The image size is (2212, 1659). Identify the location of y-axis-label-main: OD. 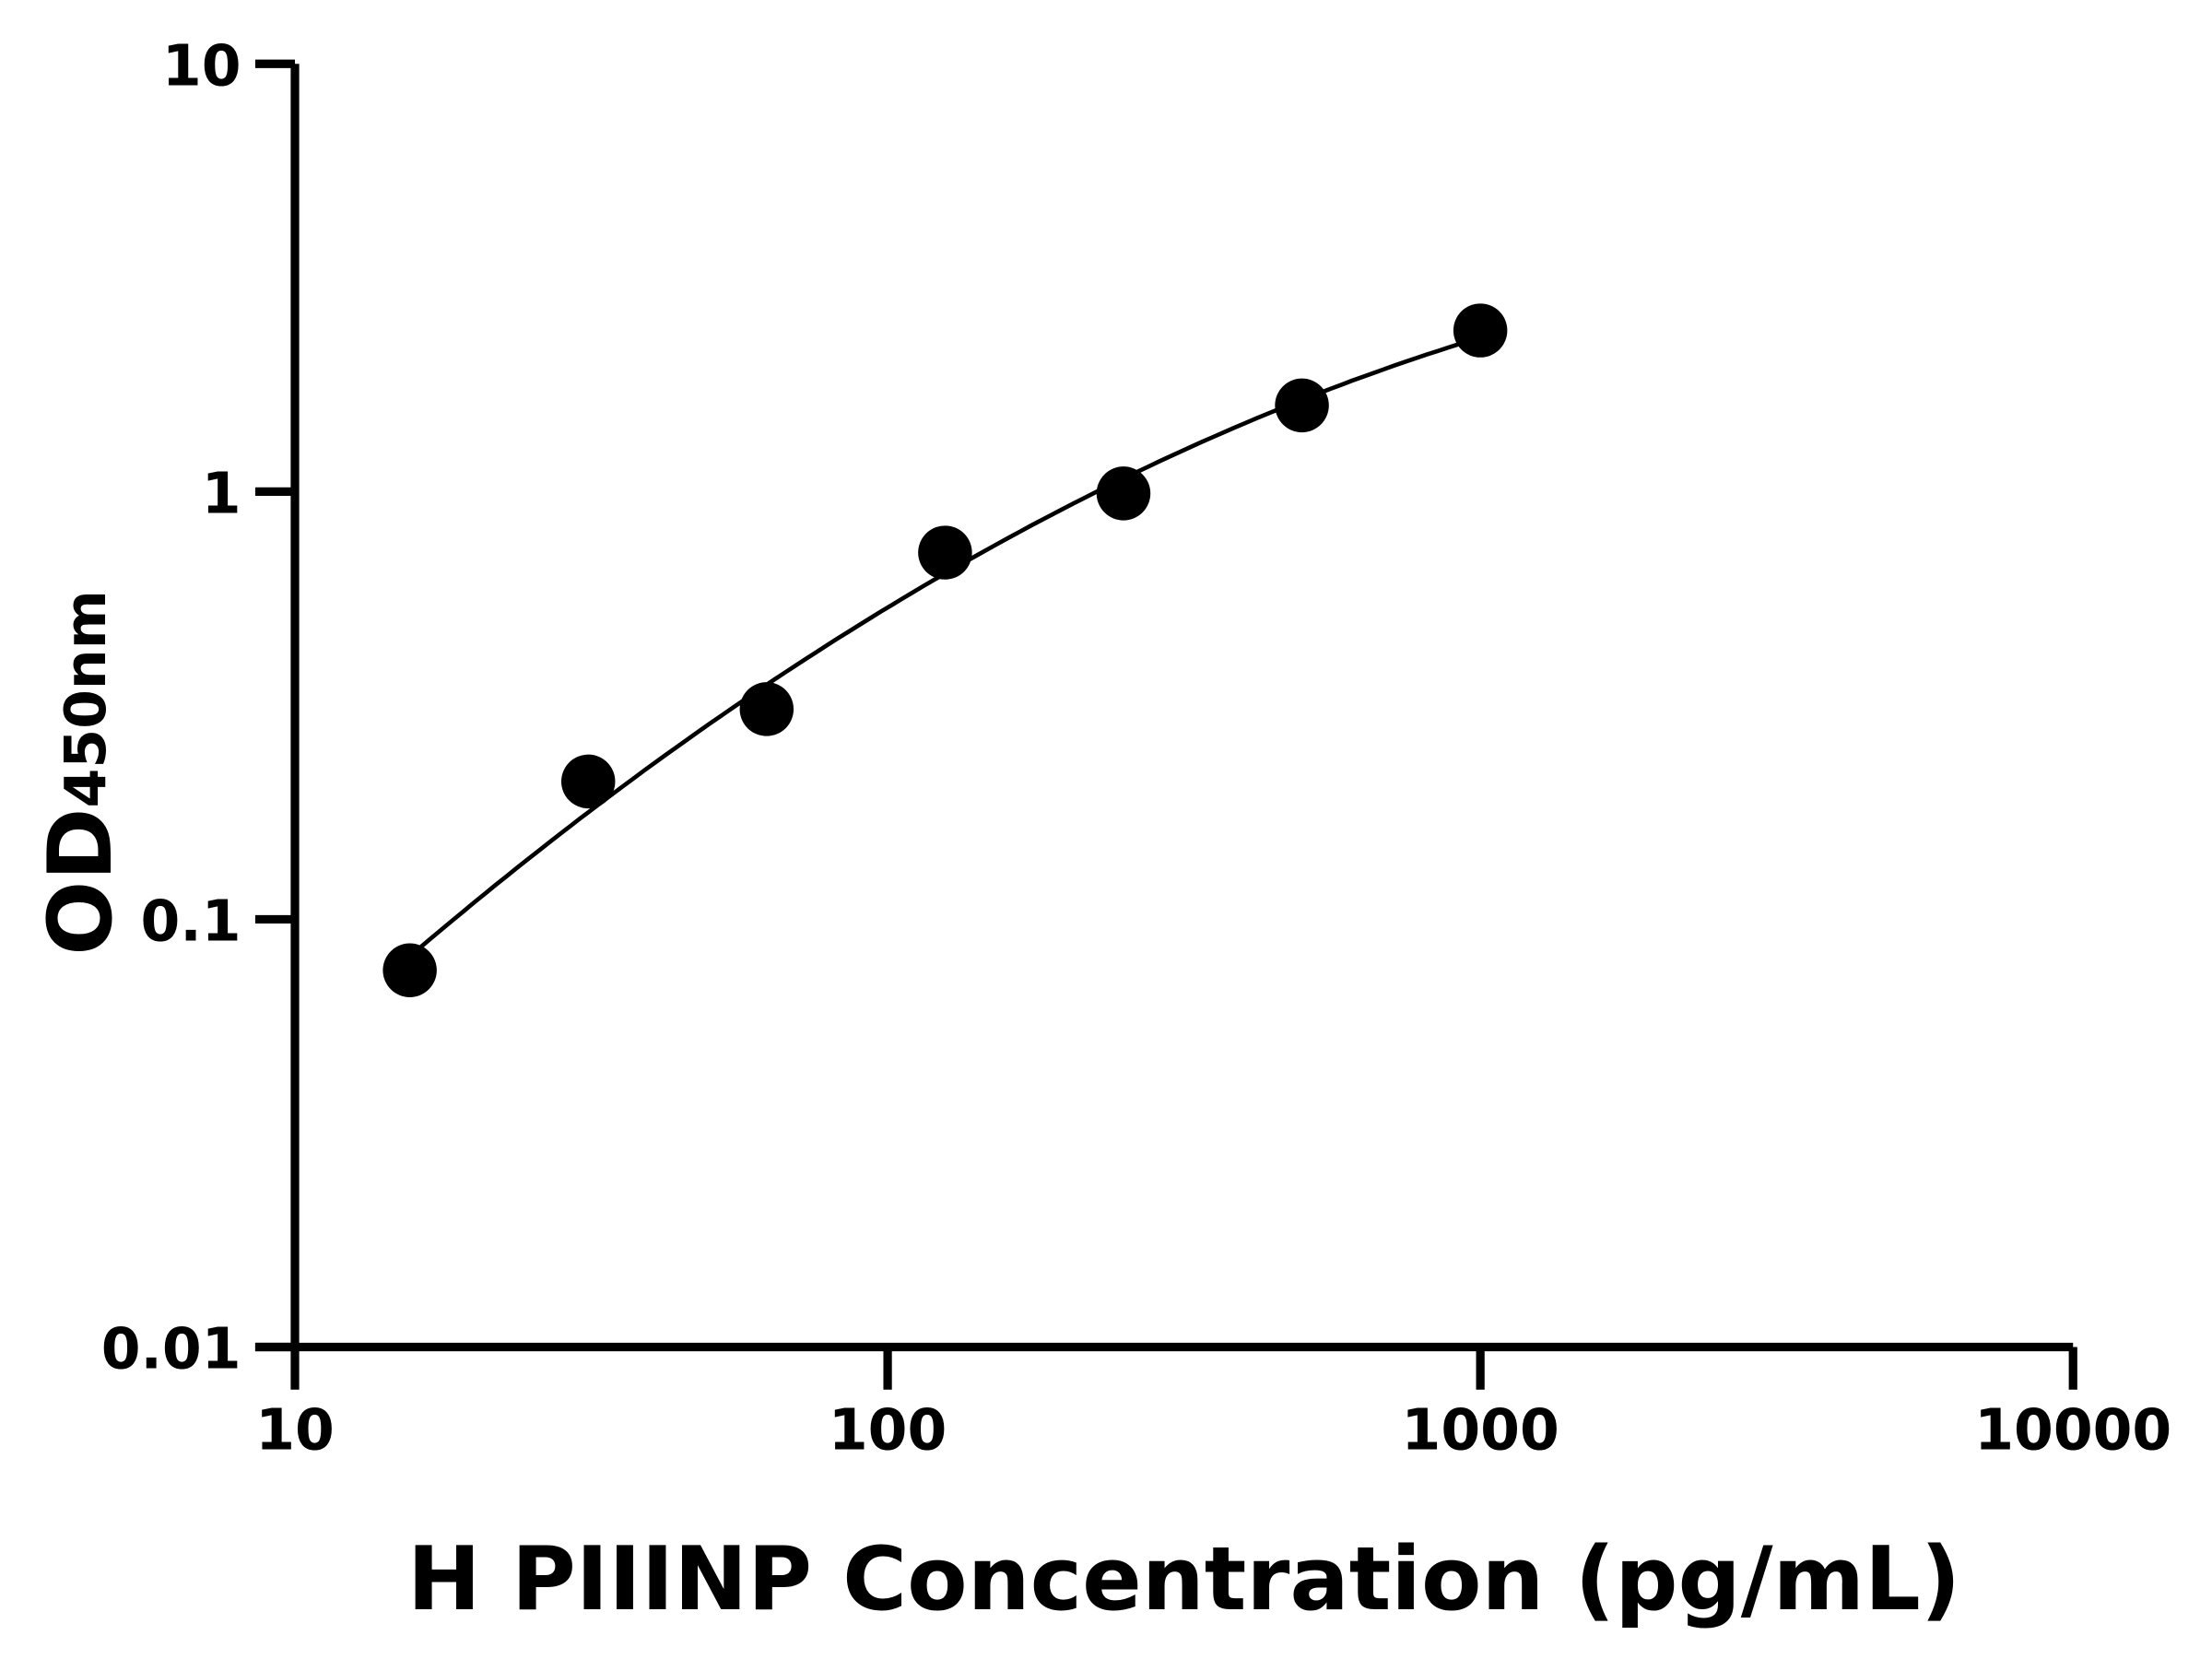
(80, 881).